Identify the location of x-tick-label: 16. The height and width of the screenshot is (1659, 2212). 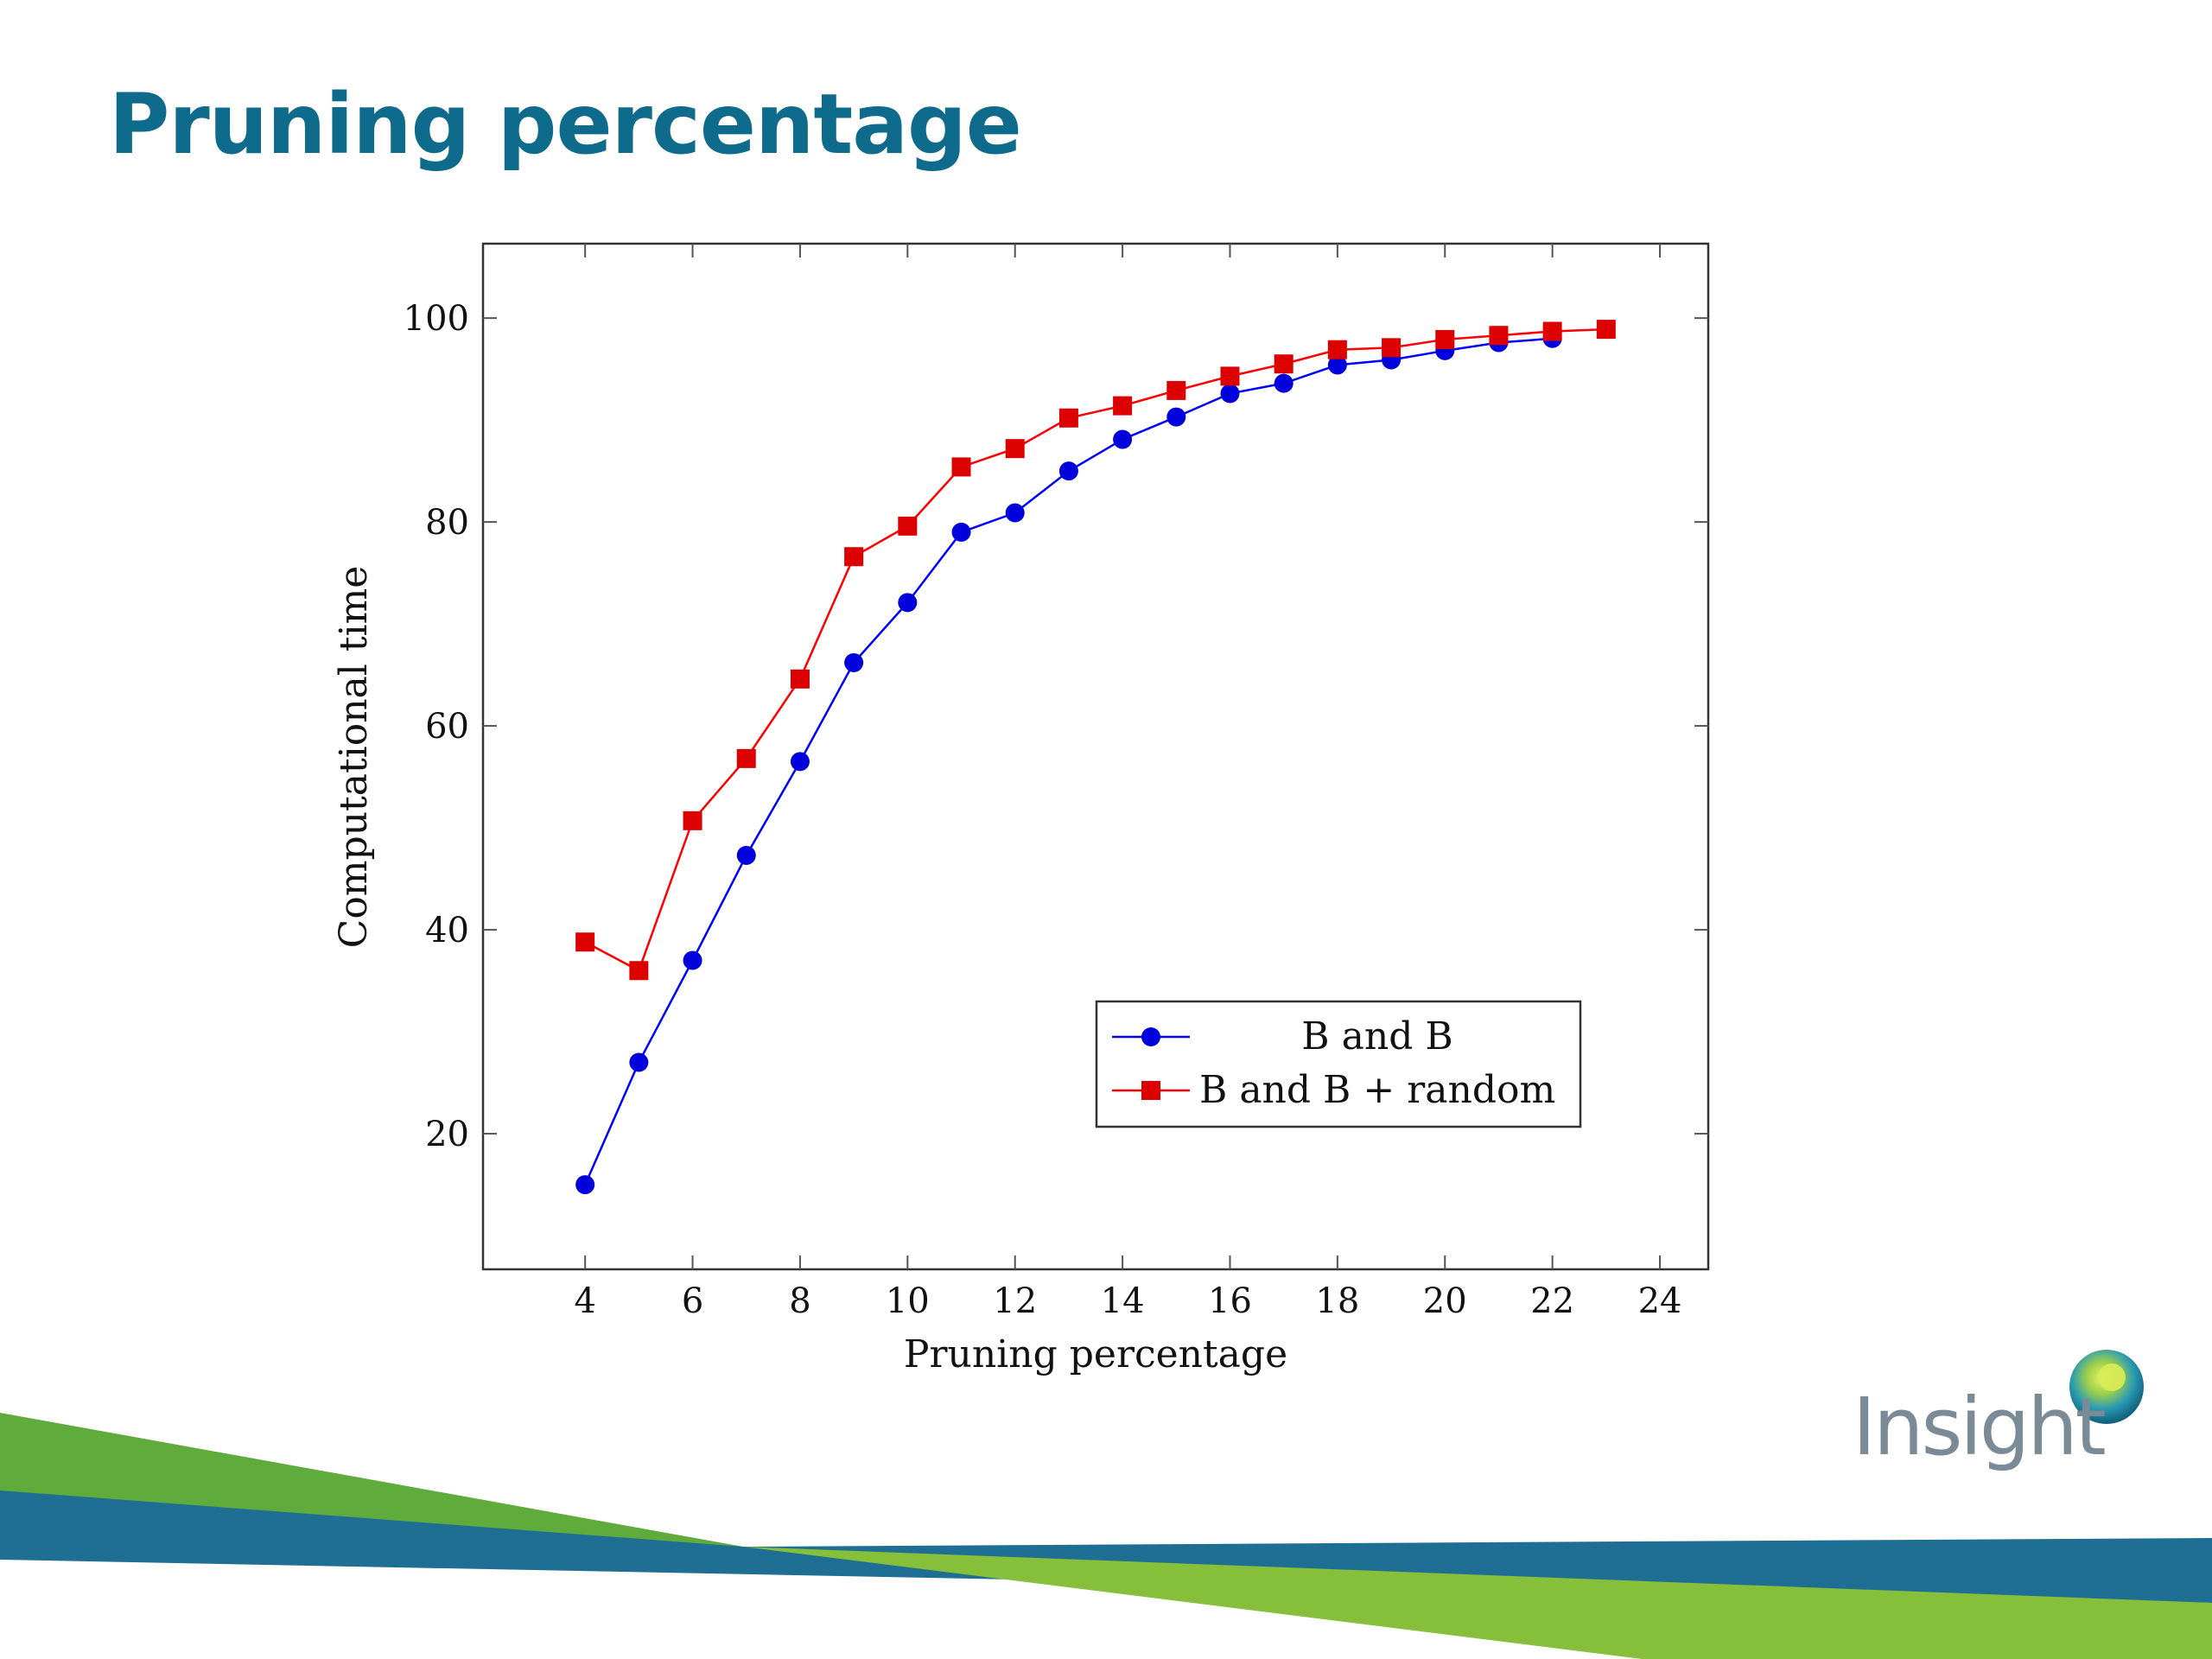
(1230, 1301).